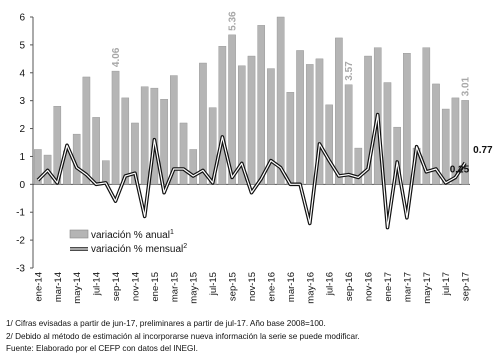  What do you see at coordinates (22, 157) in the screenshot?
I see `y-tick-label: 1` at bounding box center [22, 157].